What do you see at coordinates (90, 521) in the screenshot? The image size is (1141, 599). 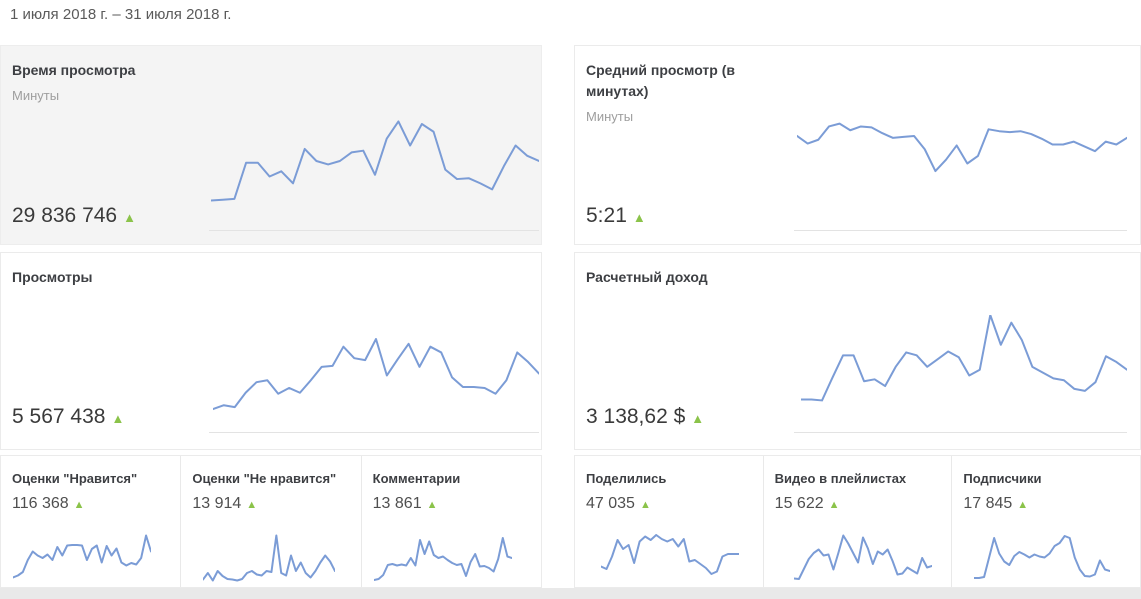 I see `card-likes: Оценки "Нравится" 116 368 ▲` at bounding box center [90, 521].